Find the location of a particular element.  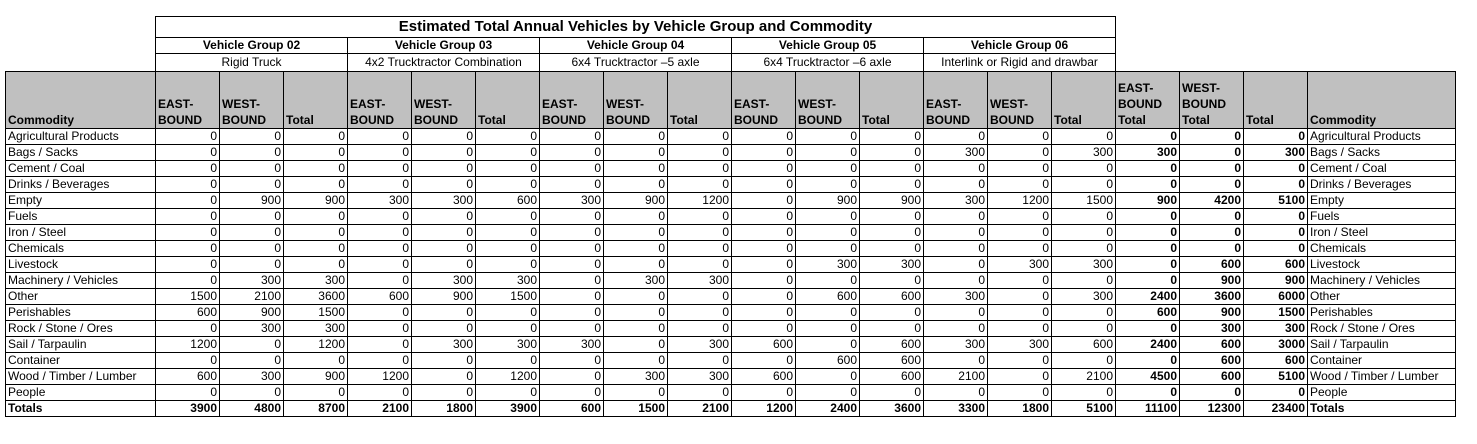

commodity-cell-right: Wood / Timber / Lumber is located at coordinates (1381, 376).